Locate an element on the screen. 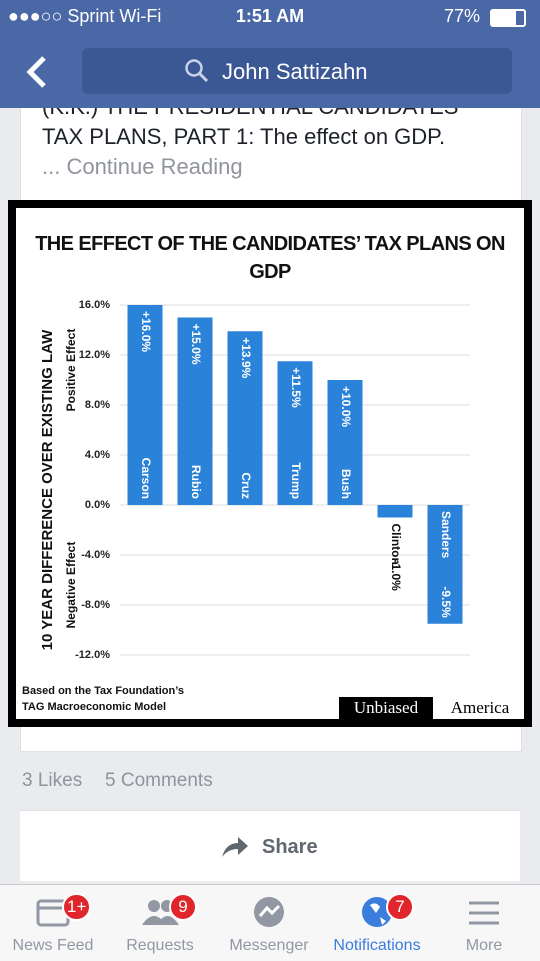 The image size is (540, 961). y-tick-label: 8.0% is located at coordinates (97, 405).